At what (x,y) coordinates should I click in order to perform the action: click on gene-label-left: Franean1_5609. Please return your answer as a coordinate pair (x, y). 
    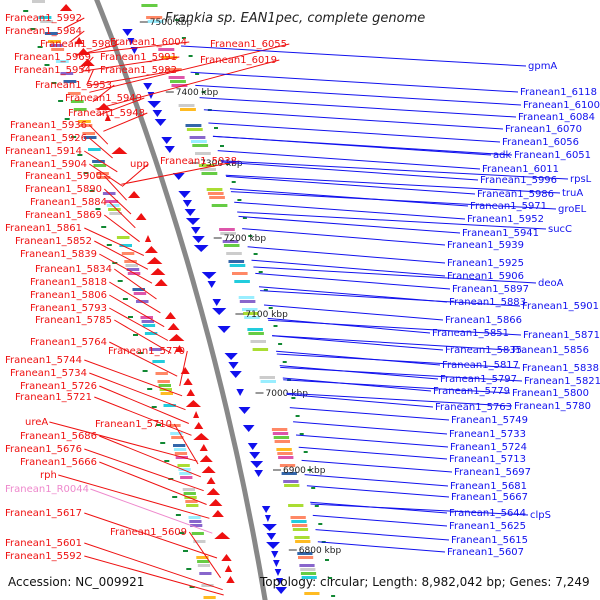
    Looking at the image, I should click on (148, 532).